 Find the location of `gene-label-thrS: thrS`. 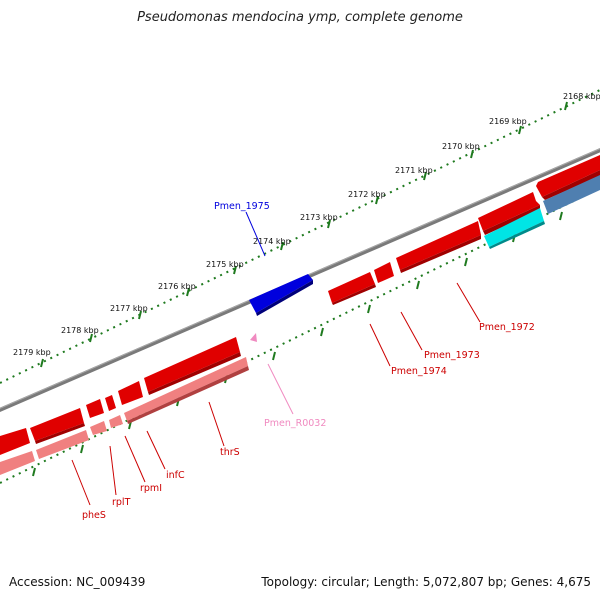

gene-label-thrS: thrS is located at coordinates (230, 452).